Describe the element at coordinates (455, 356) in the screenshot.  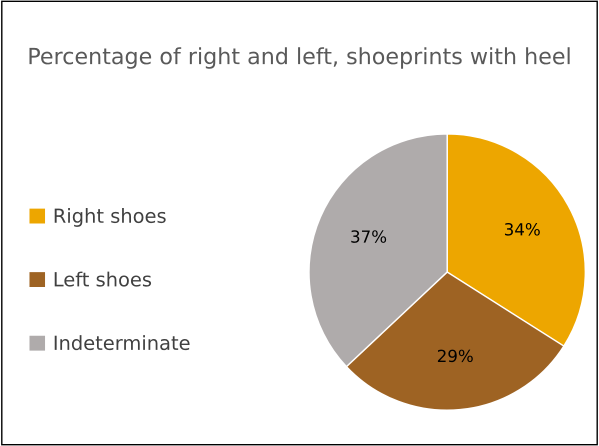
I see `data-label: 29%` at that location.